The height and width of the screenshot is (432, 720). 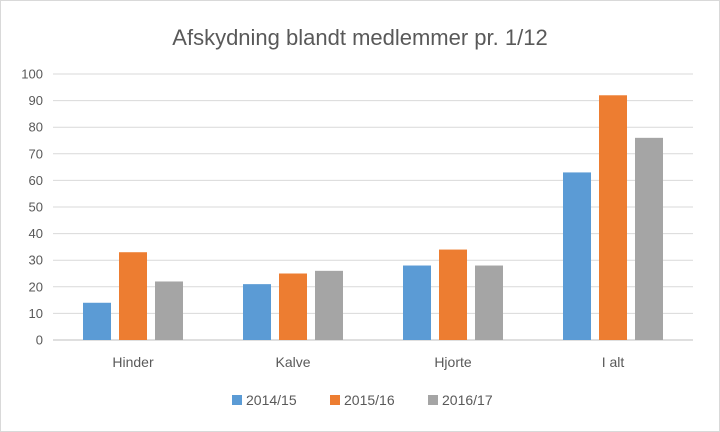 What do you see at coordinates (368, 362) in the screenshot?
I see `category-labels: Hinder Kalve Hjorte I alt` at bounding box center [368, 362].